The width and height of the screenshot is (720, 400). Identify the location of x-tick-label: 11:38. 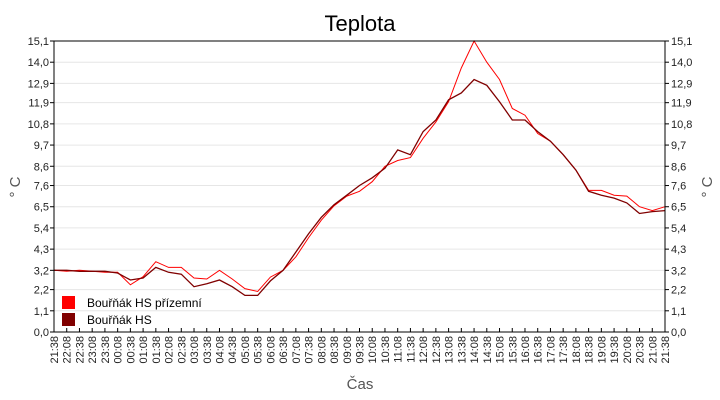
(411, 349).